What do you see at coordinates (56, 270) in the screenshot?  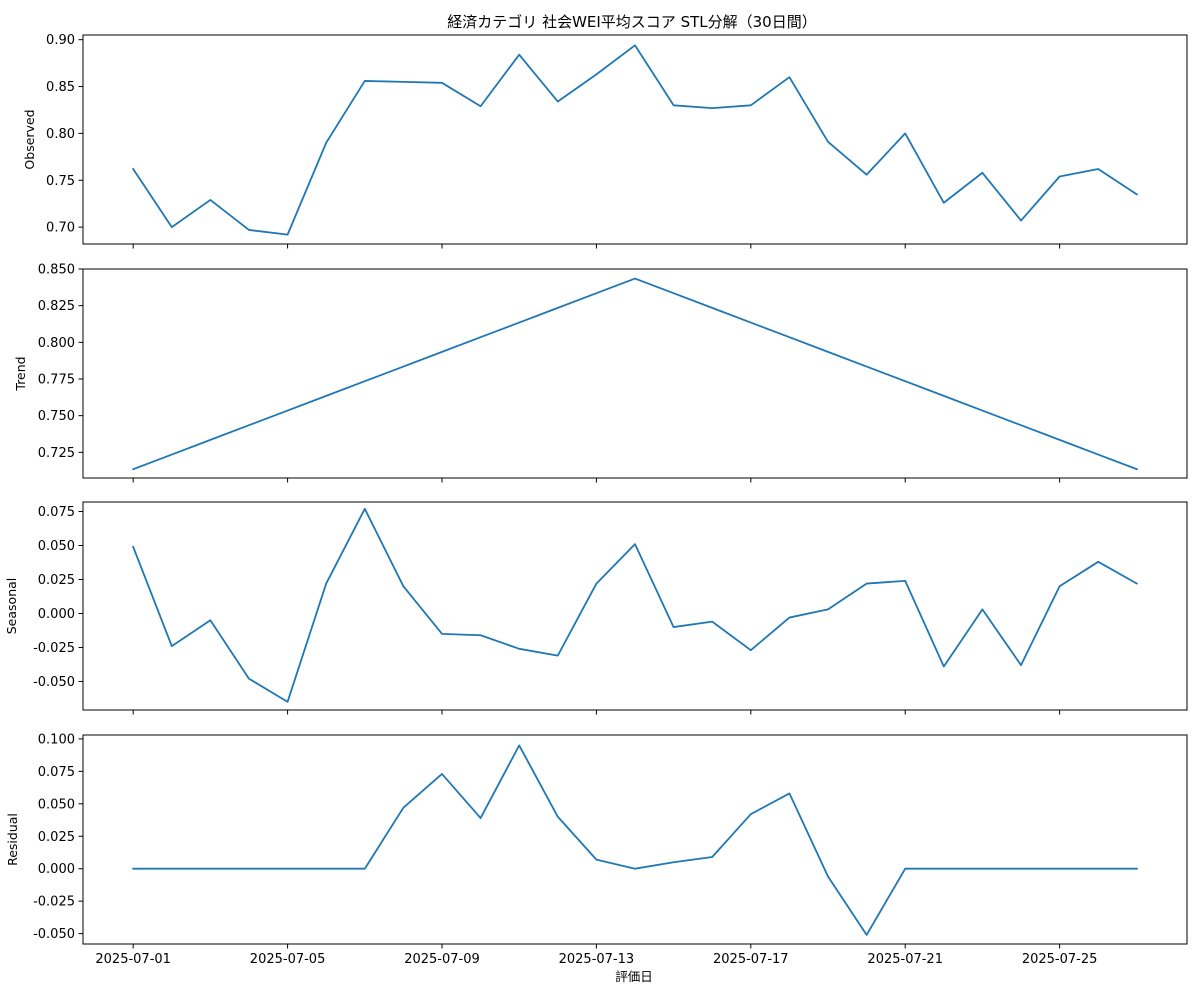 I see `y-tick-label: 0.850` at bounding box center [56, 270].